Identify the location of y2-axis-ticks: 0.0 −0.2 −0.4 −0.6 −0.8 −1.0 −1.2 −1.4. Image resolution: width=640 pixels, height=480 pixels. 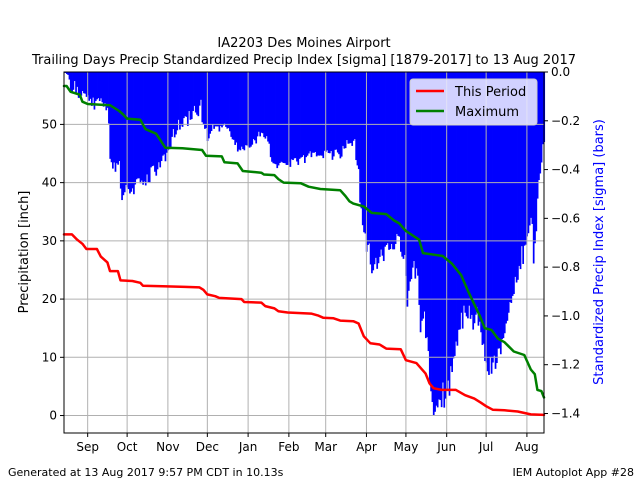
(562, 242).